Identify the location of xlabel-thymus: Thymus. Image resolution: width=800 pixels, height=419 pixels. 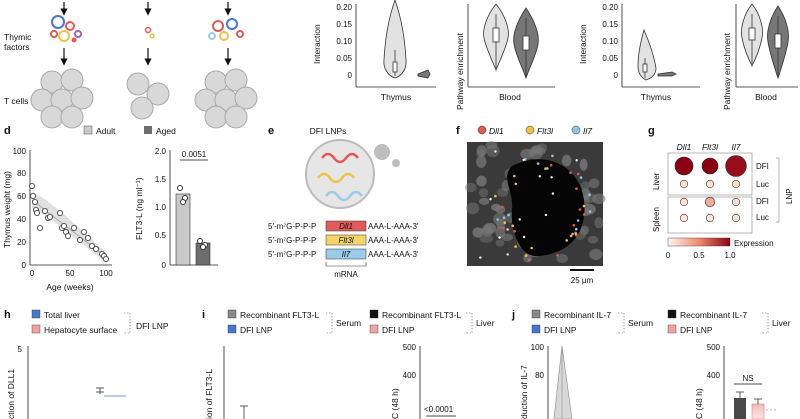
(396, 97).